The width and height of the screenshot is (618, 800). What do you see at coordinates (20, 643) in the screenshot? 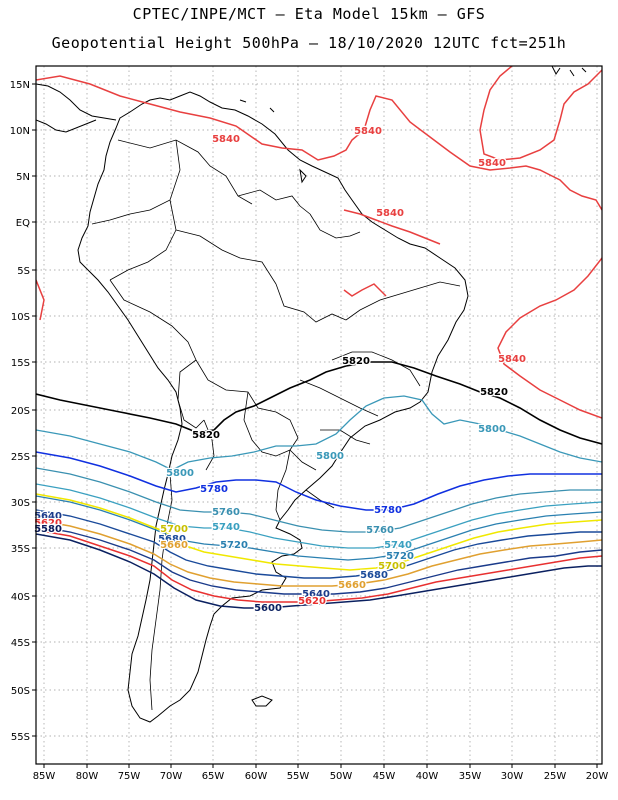
I see `lat-tick-label: 45S` at bounding box center [20, 643].